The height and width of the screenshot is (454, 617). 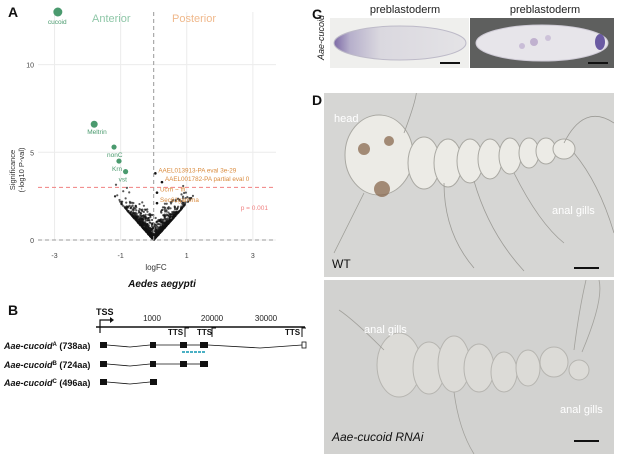 What do you see at coordinates (54, 256) in the screenshot?
I see `x-tick-label: -3` at bounding box center [54, 256].